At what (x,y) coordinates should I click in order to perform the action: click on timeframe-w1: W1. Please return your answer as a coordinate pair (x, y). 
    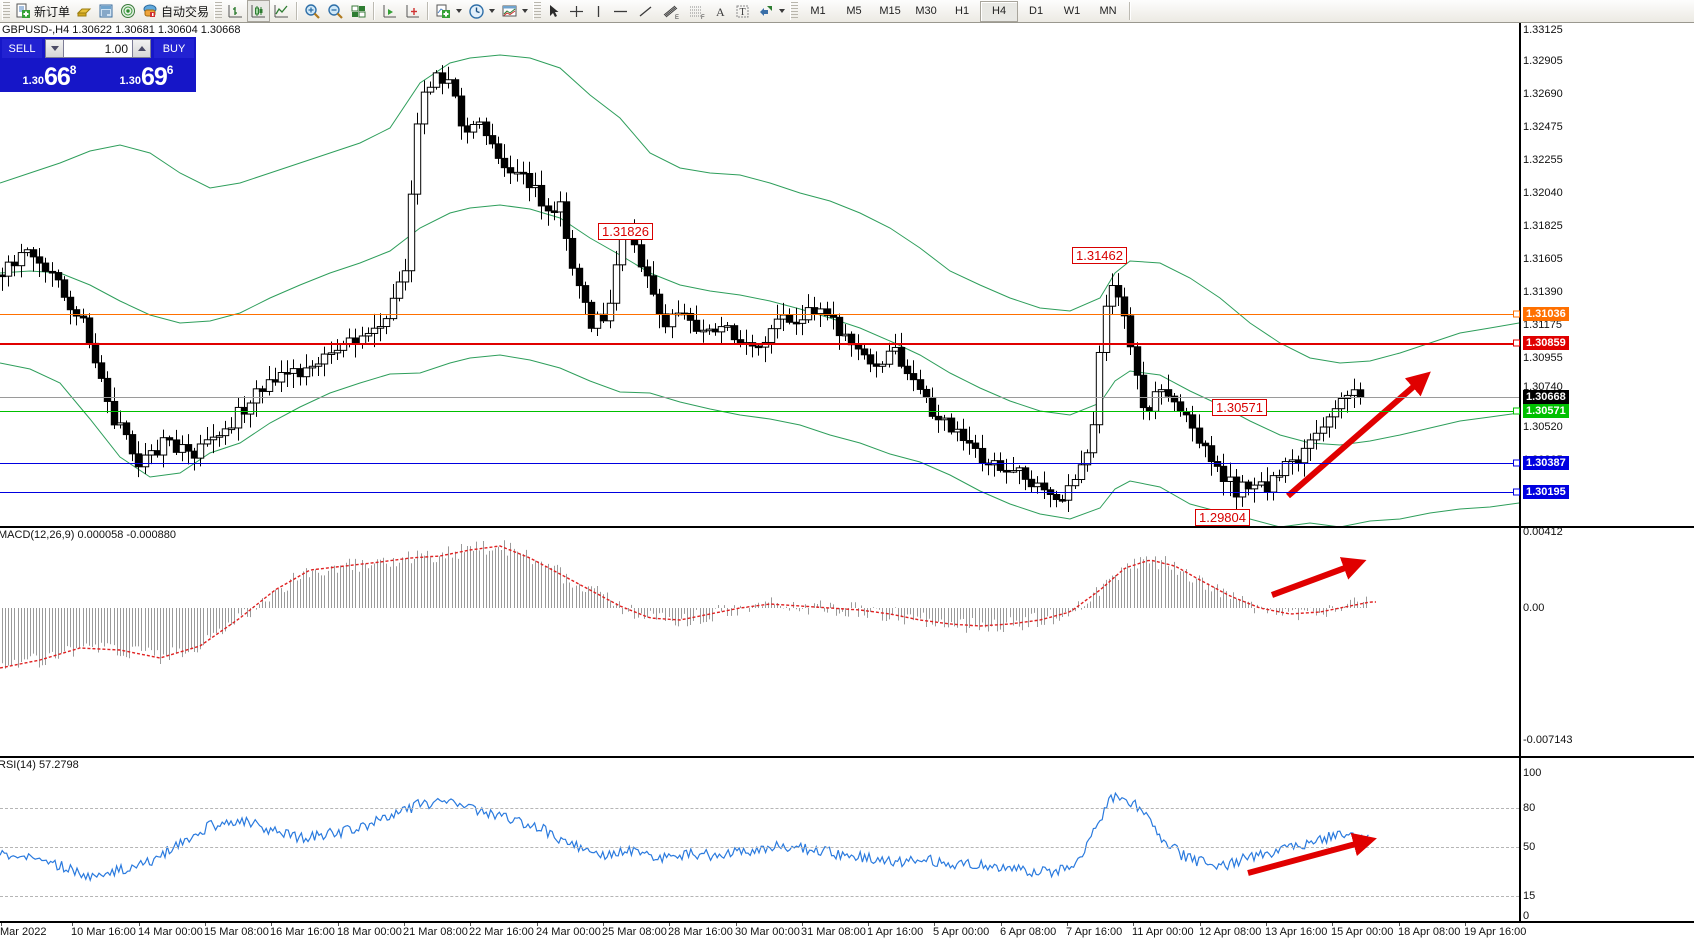
    Looking at the image, I should click on (1072, 11).